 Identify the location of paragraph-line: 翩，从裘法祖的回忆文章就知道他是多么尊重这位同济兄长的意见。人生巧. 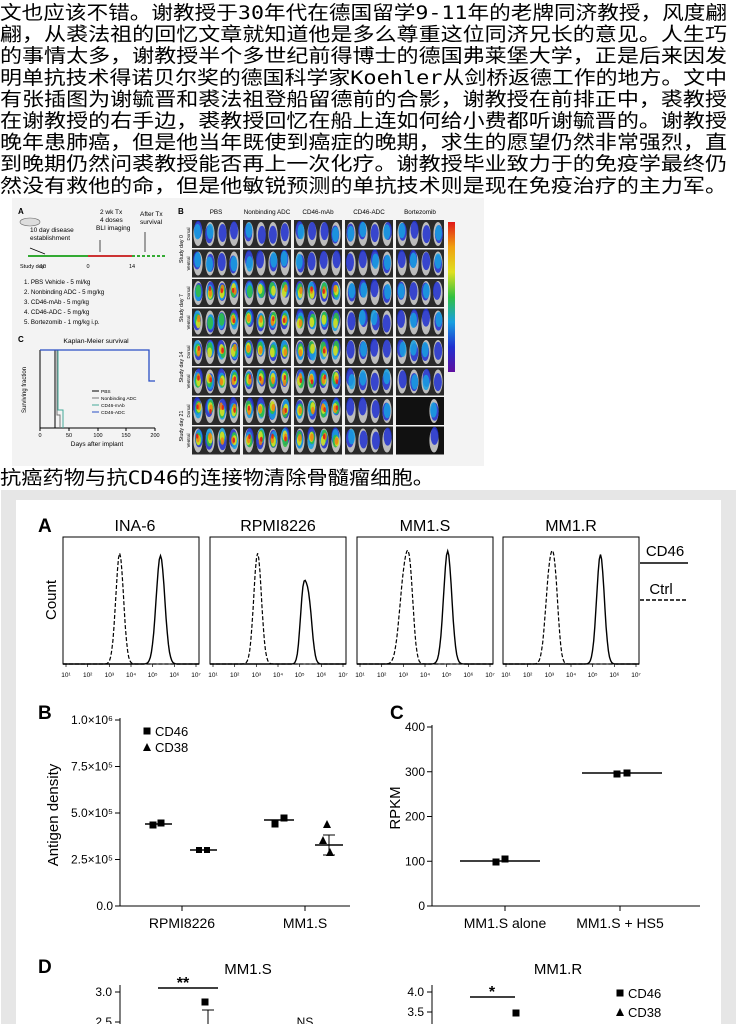
(363, 35).